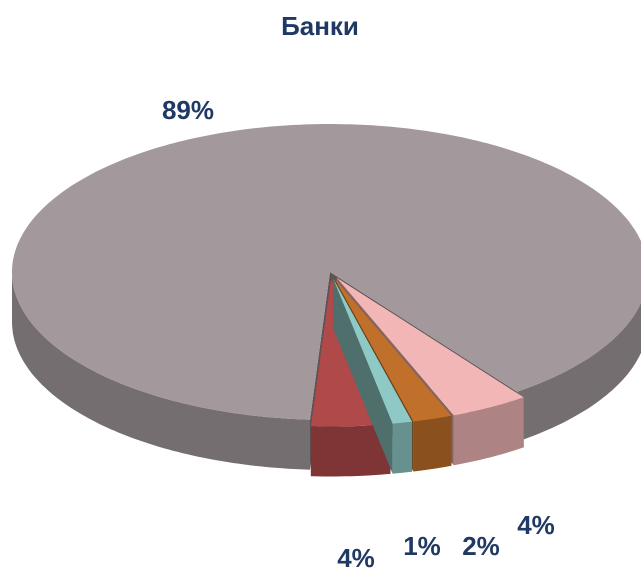 Image resolution: width=641 pixels, height=576 pixels. I want to click on data-label: 1%, so click(422, 546).